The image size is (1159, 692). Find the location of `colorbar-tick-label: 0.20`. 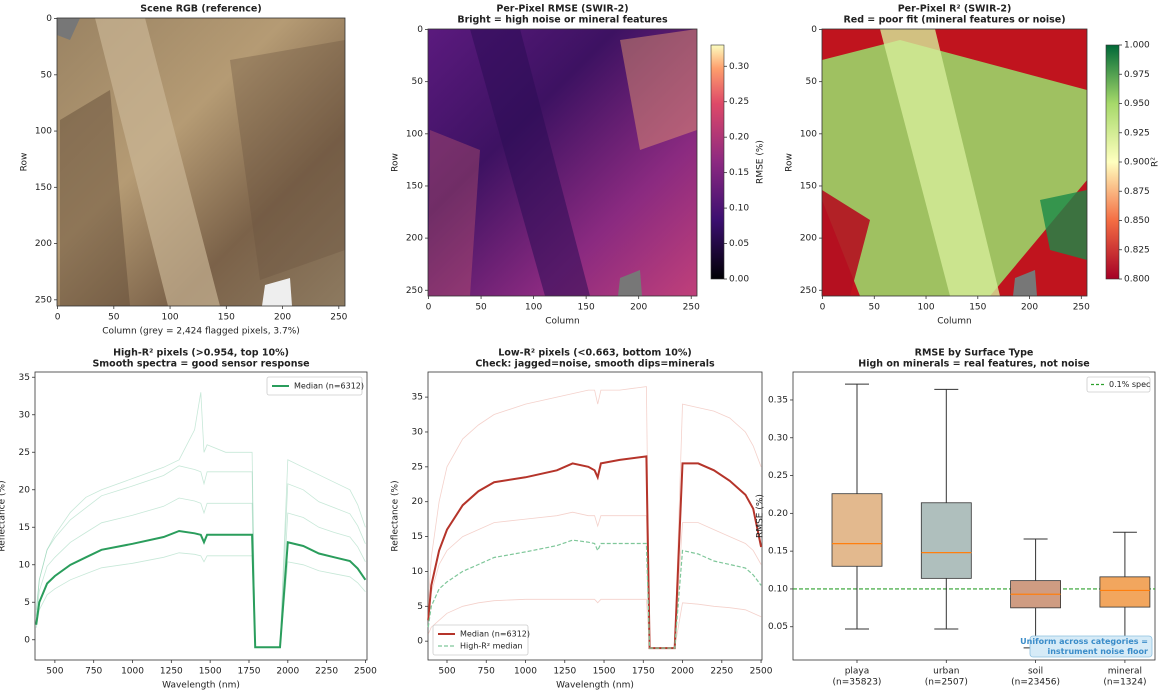

colorbar-tick-label: 0.20 is located at coordinates (739, 138).